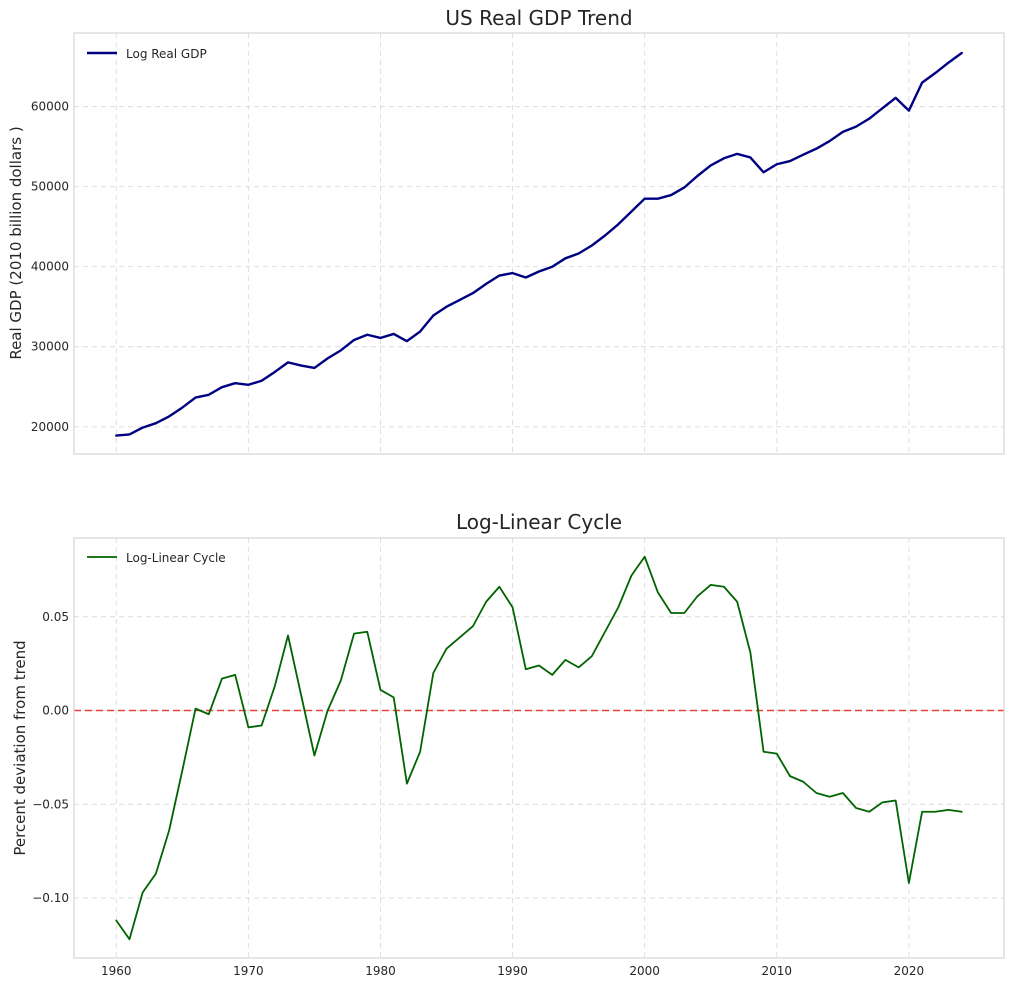 The image size is (1014, 987). What do you see at coordinates (50, 804) in the screenshot?
I see `y-tick-label: −0.05` at bounding box center [50, 804].